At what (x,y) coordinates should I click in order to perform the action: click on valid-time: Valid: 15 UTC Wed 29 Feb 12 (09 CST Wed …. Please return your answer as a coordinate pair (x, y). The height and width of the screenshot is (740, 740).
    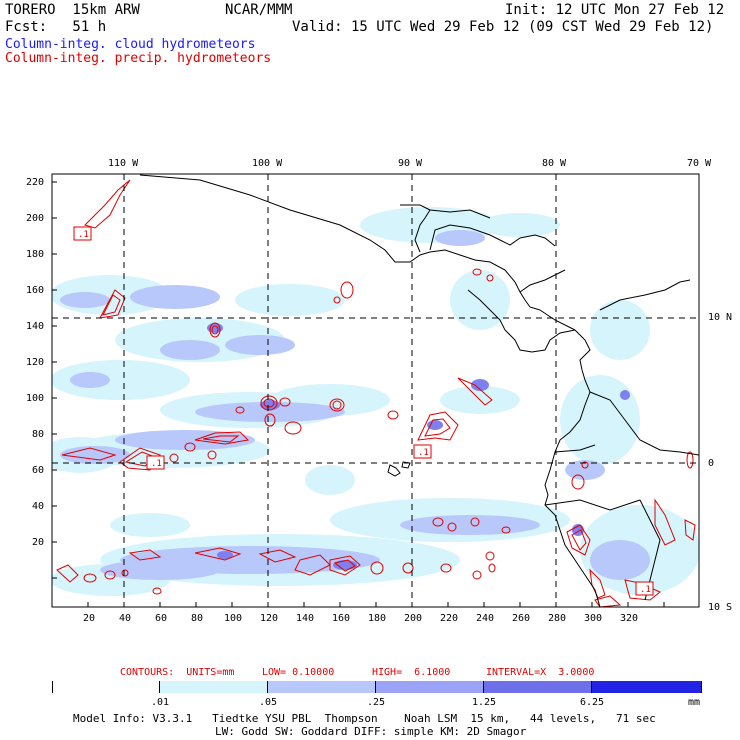
    Looking at the image, I should click on (503, 27).